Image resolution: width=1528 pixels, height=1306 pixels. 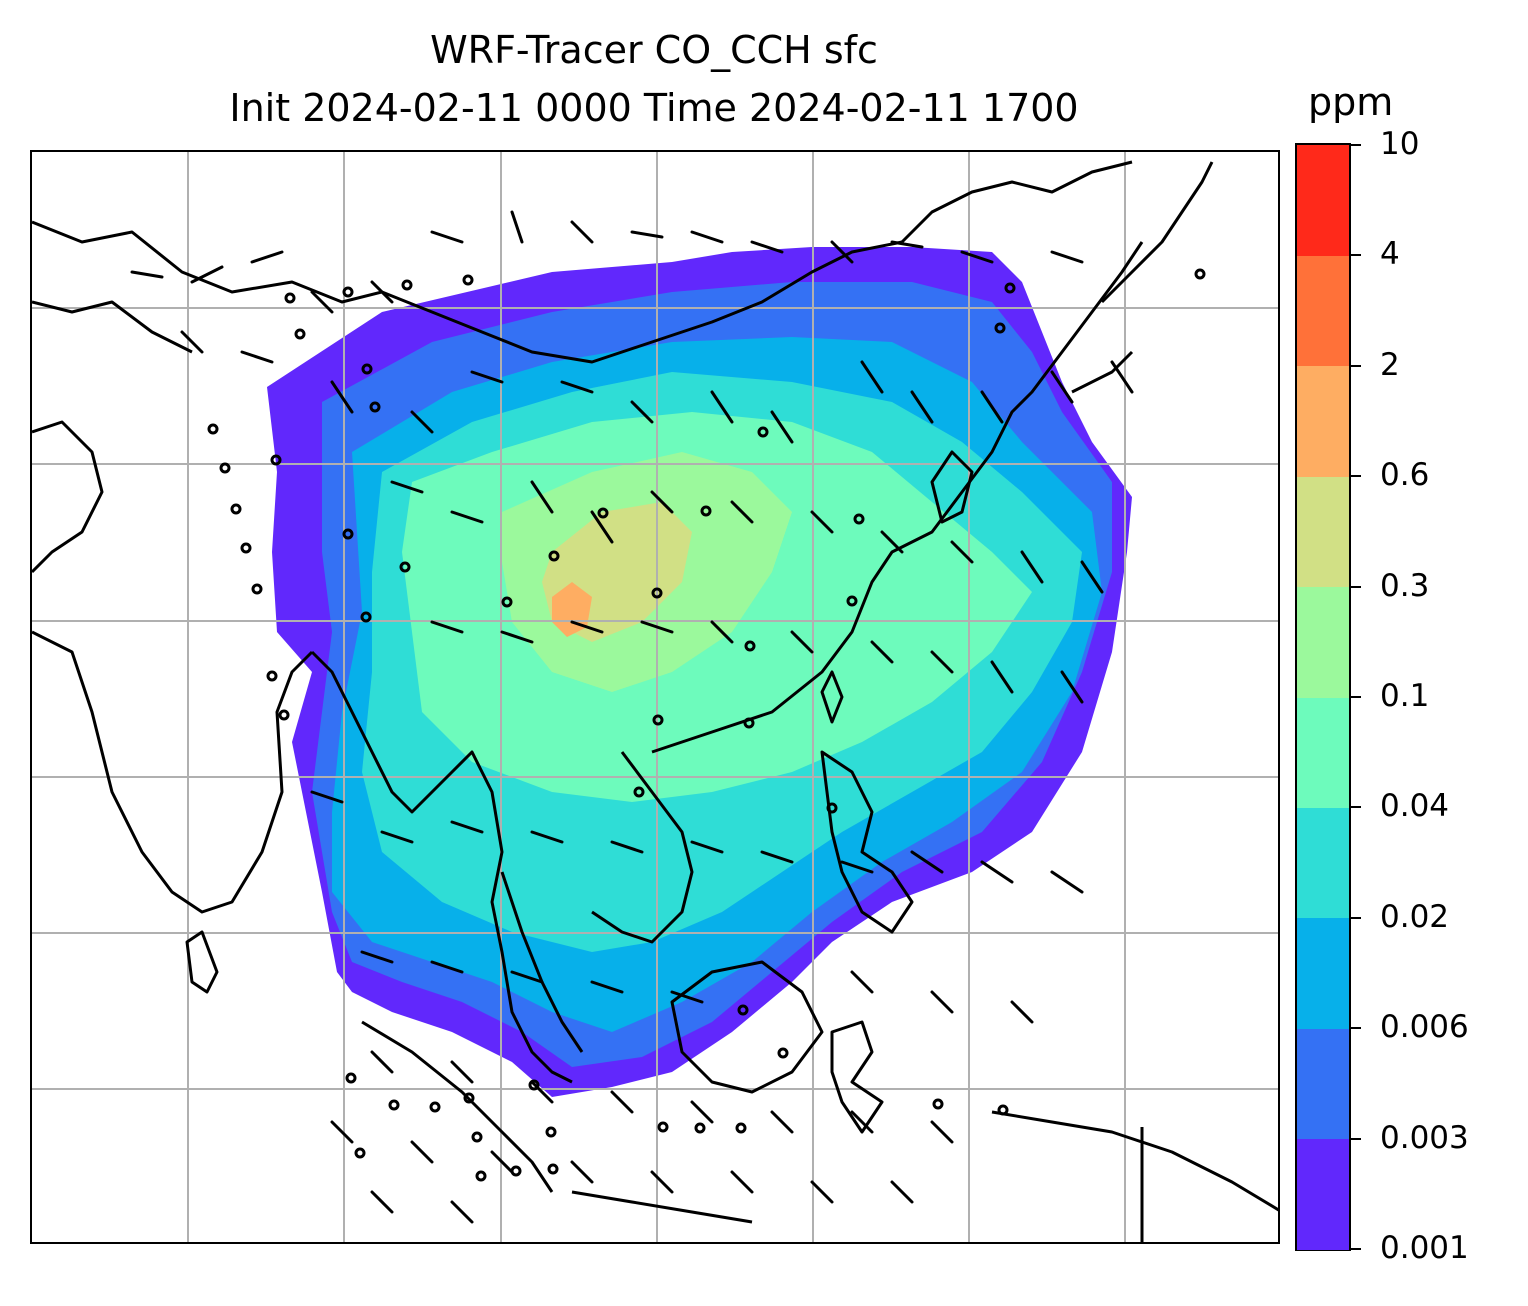 I want to click on colorbar-tick-label: 0.006, so click(x=1424, y=1027).